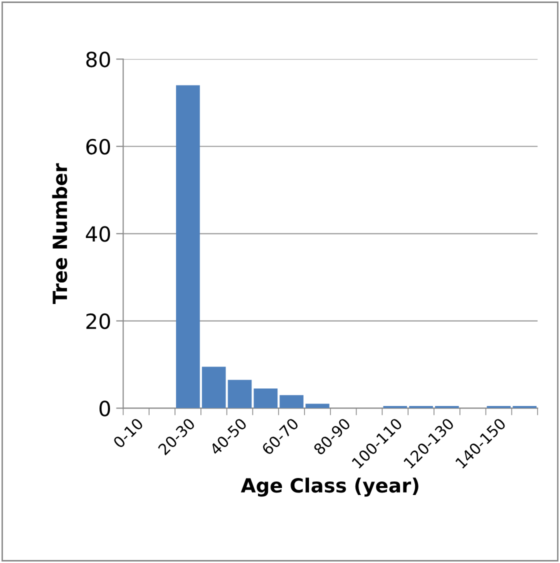 Image resolution: width=560 pixels, height=563 pixels. Describe the element at coordinates (98, 234) in the screenshot. I see `y-tick-label: 40` at that location.